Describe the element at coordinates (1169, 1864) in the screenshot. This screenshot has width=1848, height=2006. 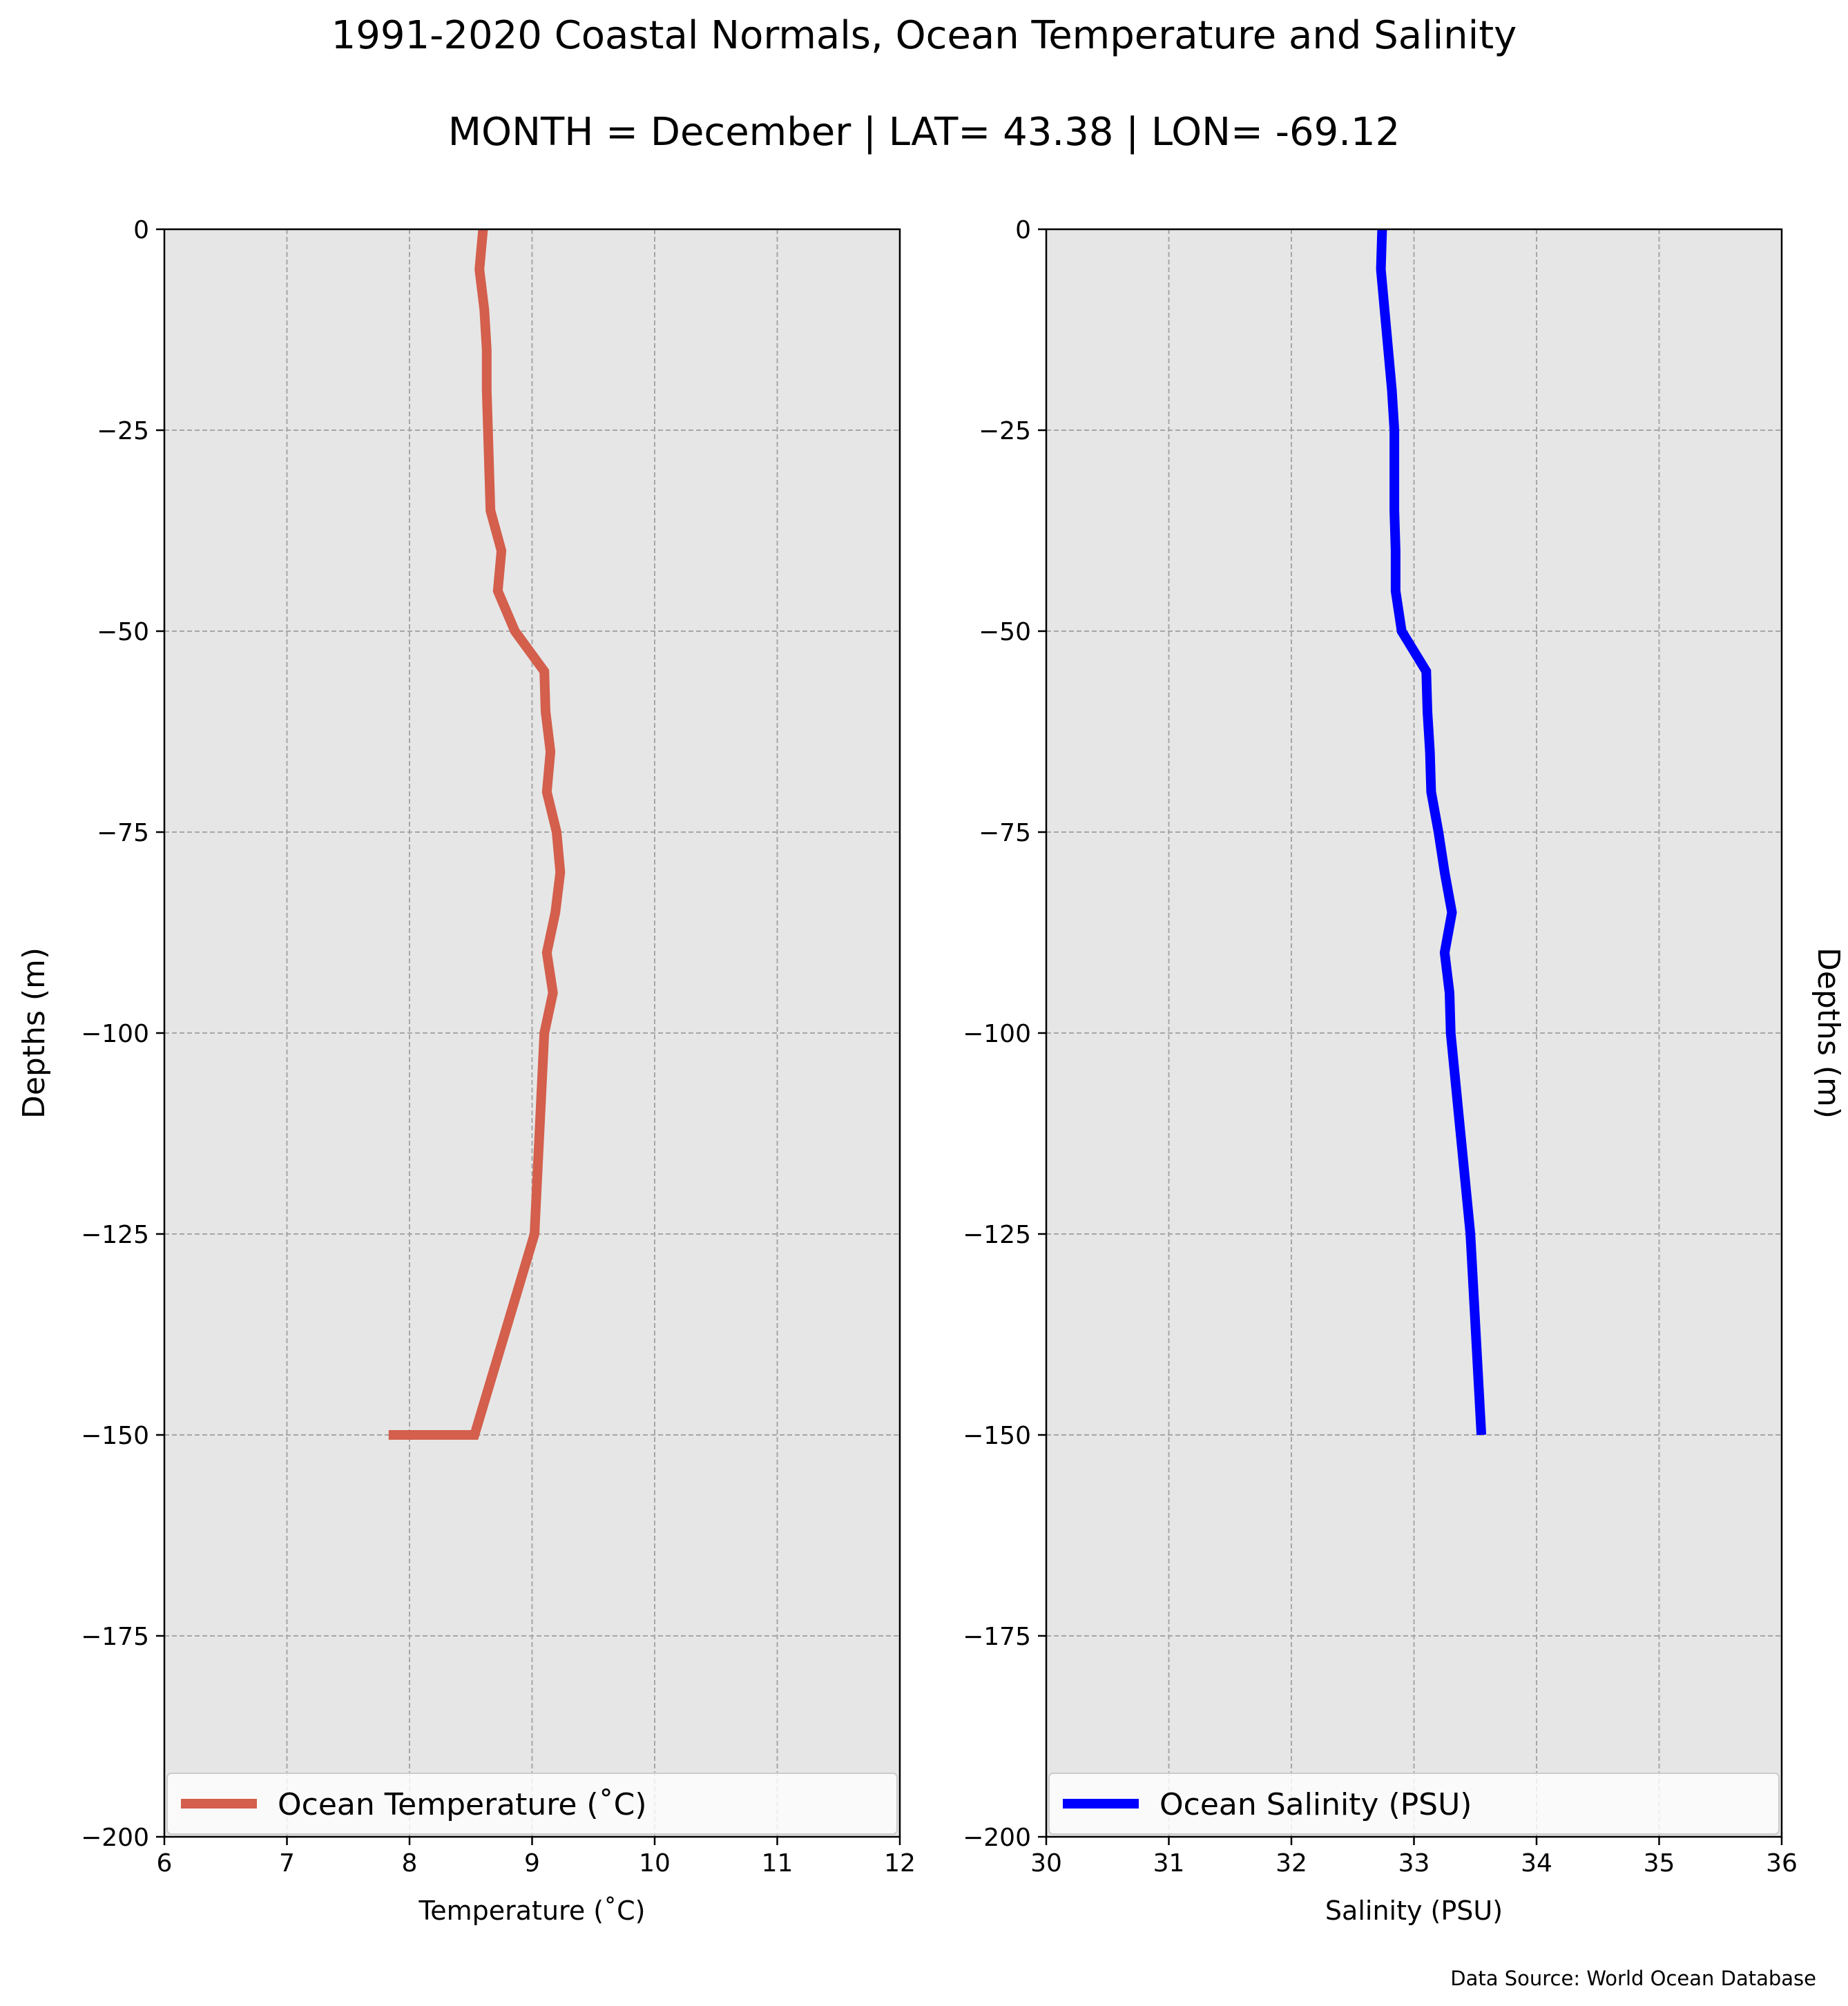
I see `x-tick-label: 31` at that location.